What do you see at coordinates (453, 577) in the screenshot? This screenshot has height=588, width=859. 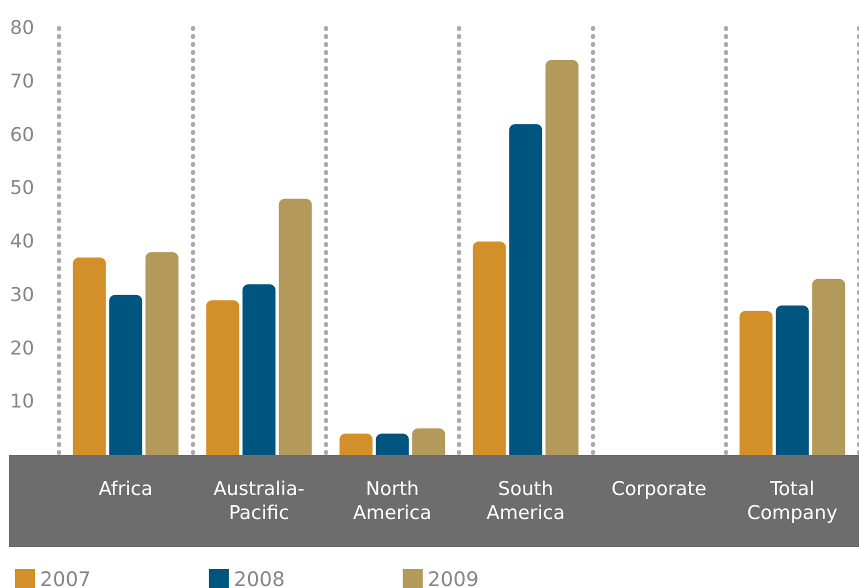 I see `legend-label: 2009` at bounding box center [453, 577].